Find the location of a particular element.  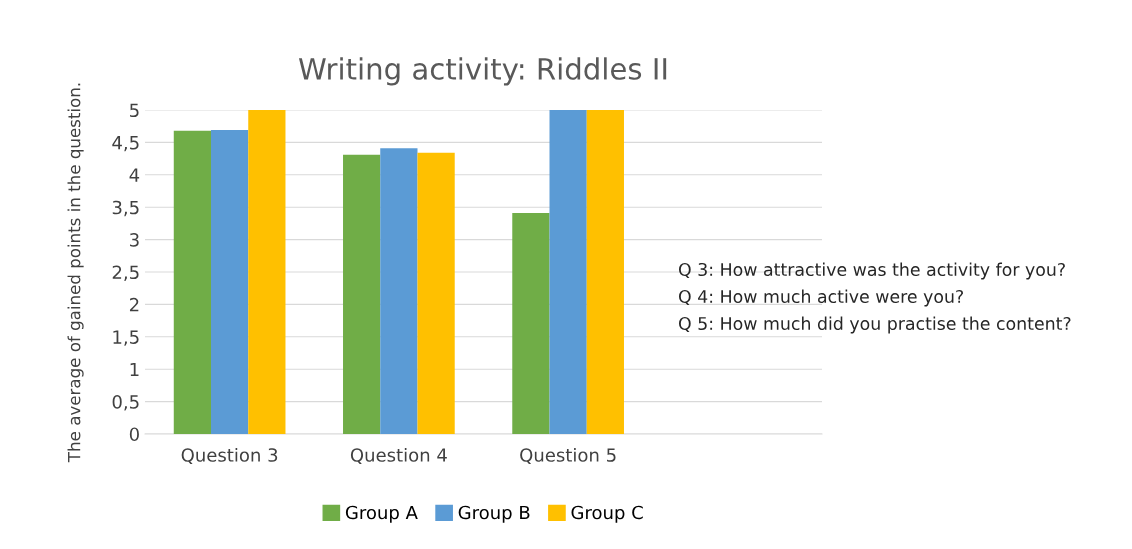

legend-label: Group C is located at coordinates (607, 514).